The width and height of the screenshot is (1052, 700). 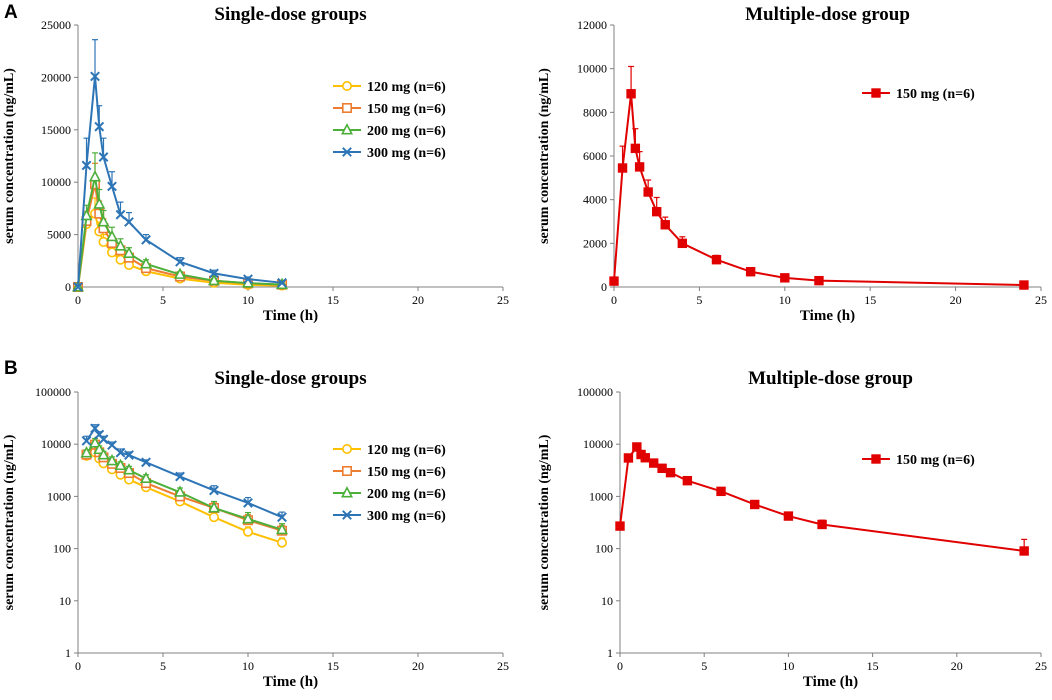 I want to click on legend-entry: 200 mg (n=6), so click(x=389, y=494).